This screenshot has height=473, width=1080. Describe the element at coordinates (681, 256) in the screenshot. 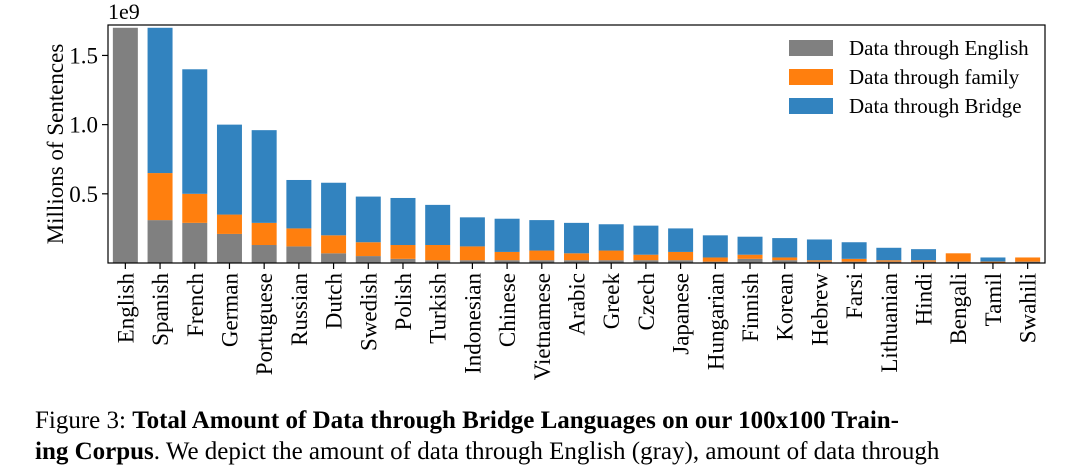

I see `bar-japanese-data-through-family` at that location.